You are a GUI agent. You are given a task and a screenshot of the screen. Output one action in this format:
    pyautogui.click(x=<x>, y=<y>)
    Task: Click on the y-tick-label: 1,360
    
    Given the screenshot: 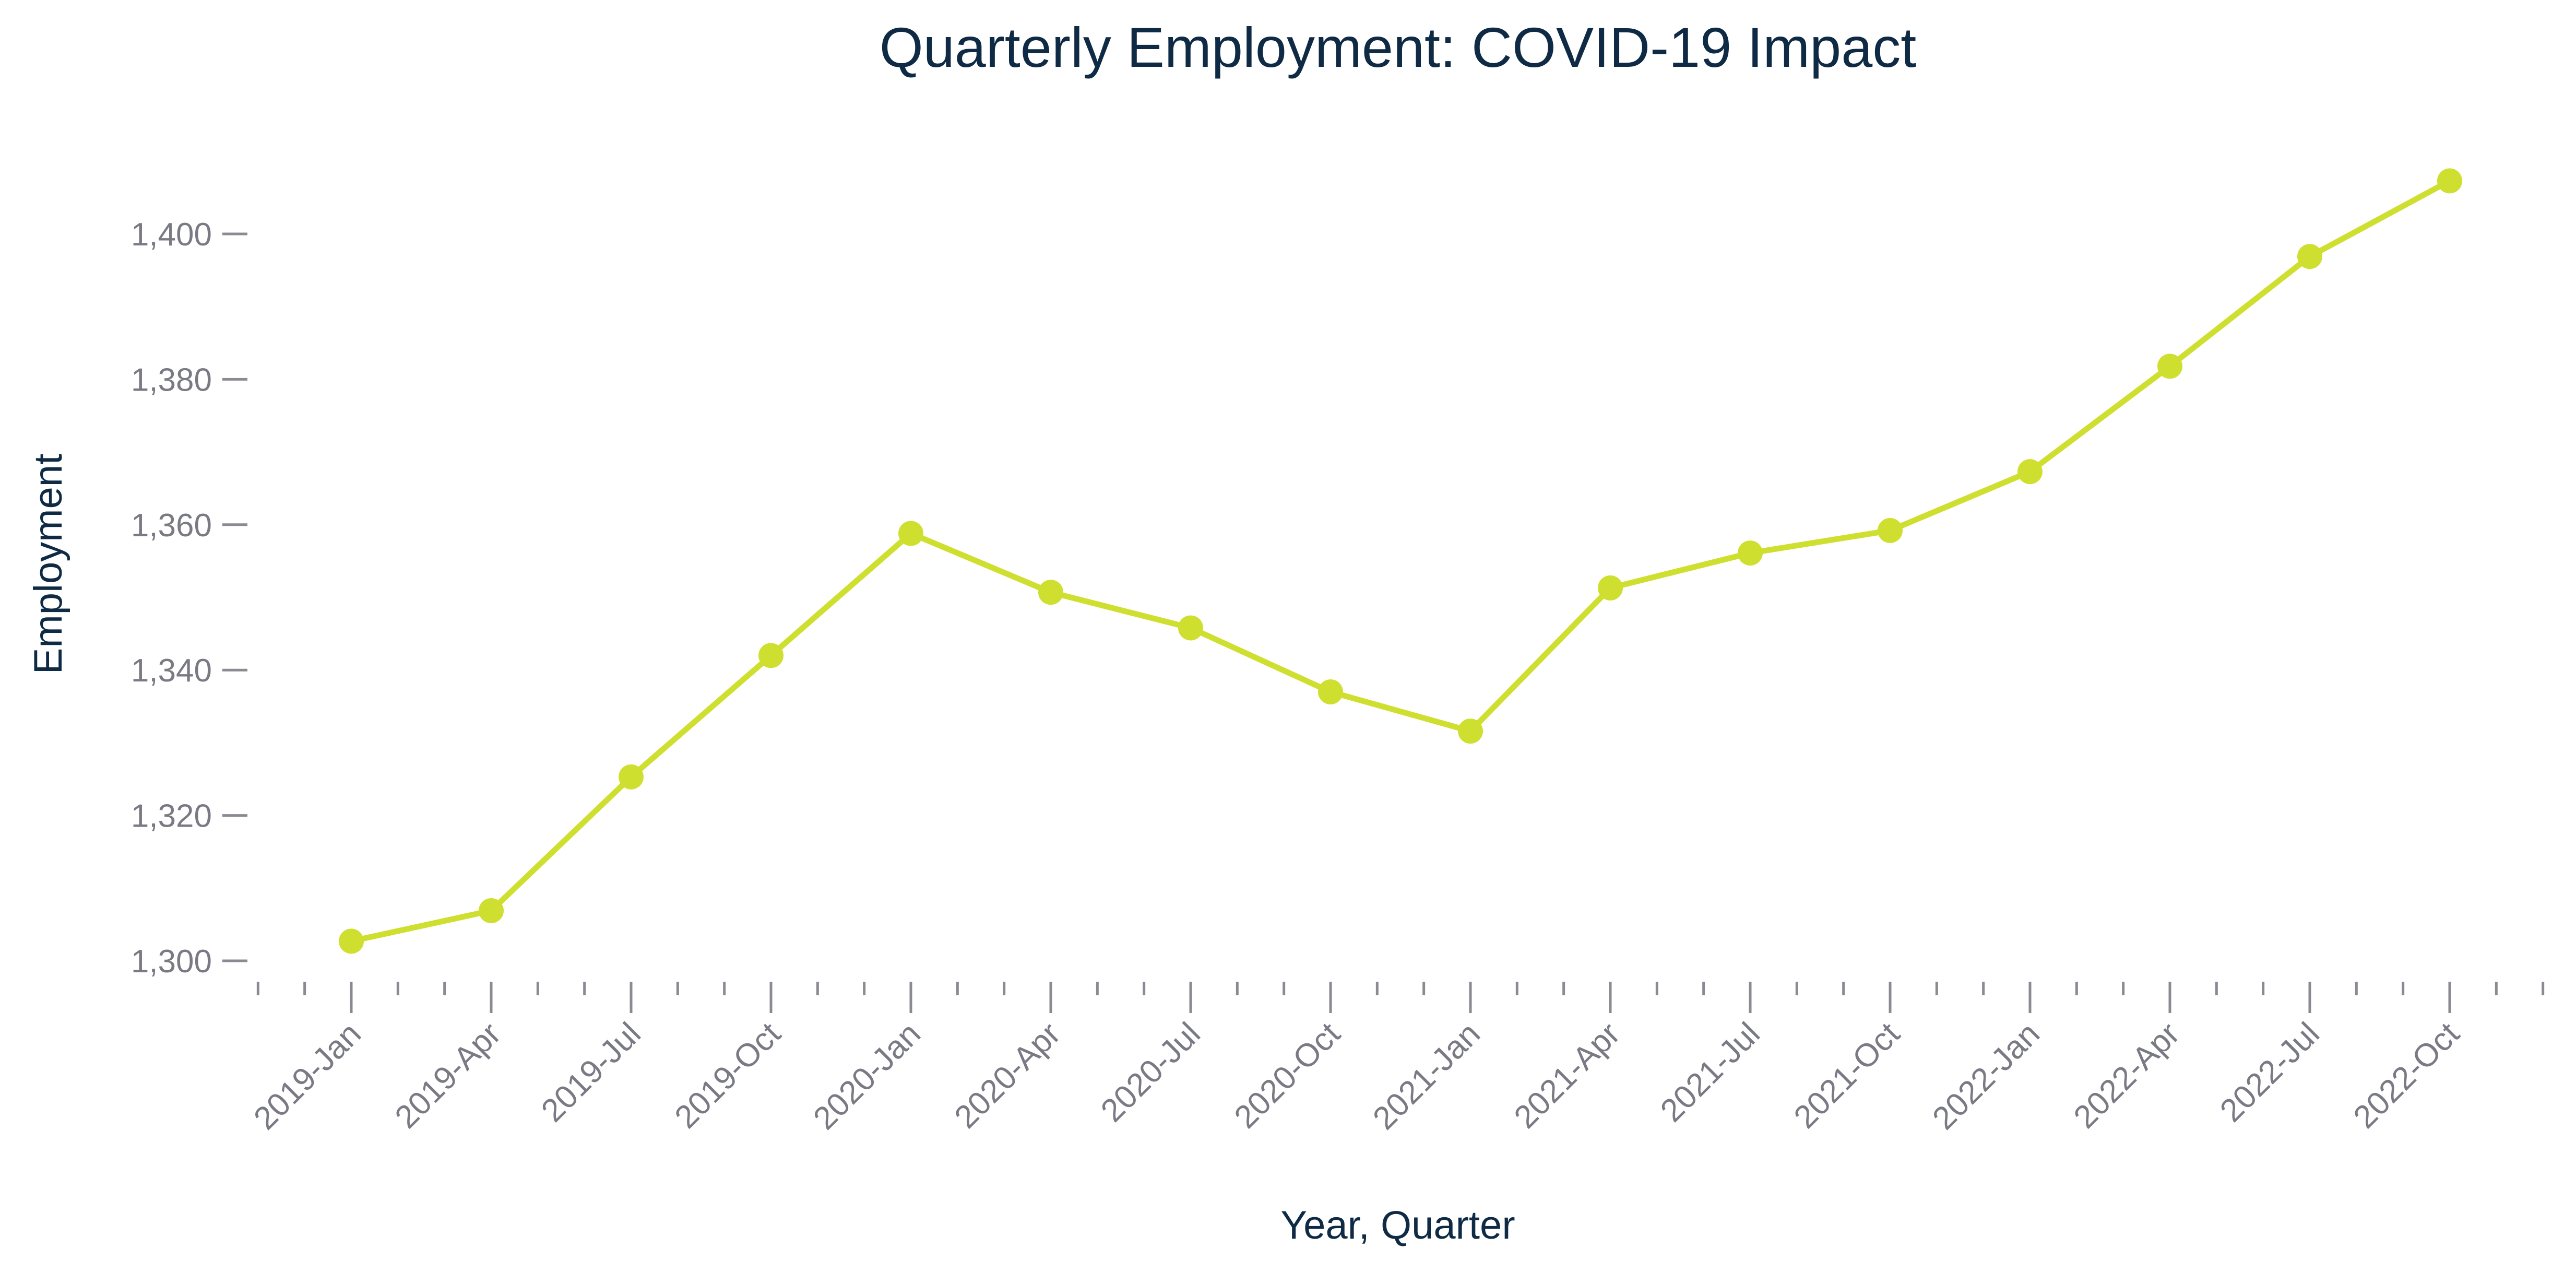 What is the action you would take?
    pyautogui.click(x=171, y=526)
    